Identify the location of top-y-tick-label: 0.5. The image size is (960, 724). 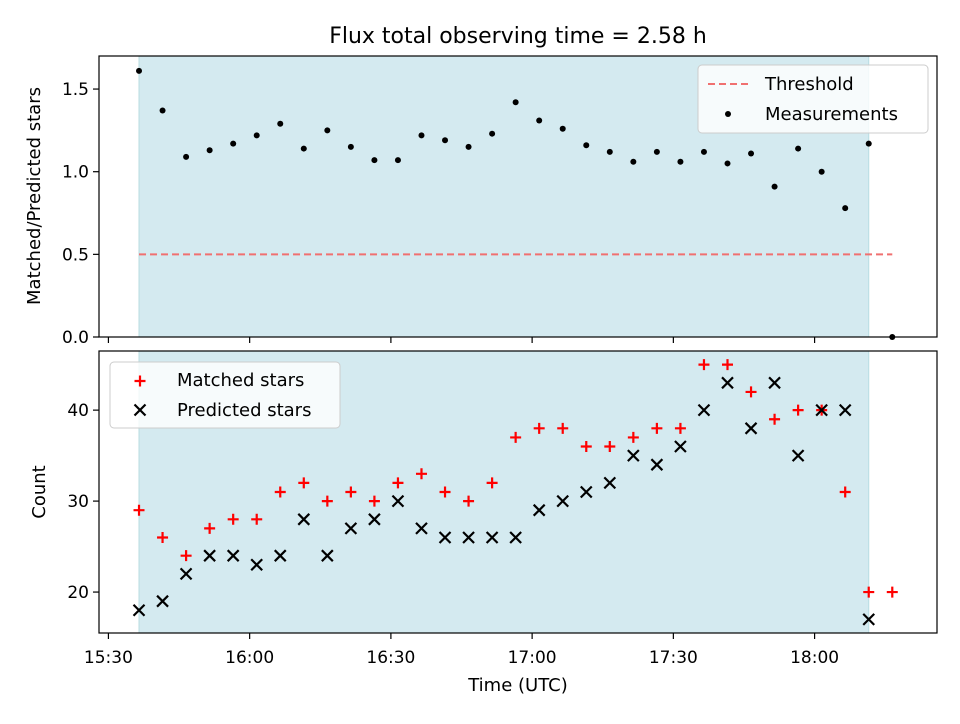
(75, 255).